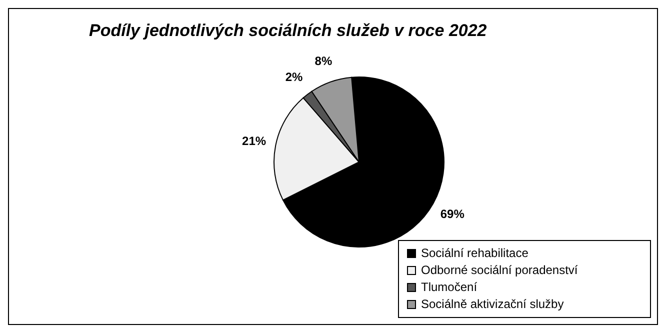 This screenshot has height=333, width=666. Describe the element at coordinates (492, 304) in the screenshot. I see `legend-label: Sociálně aktivizační služby` at that location.